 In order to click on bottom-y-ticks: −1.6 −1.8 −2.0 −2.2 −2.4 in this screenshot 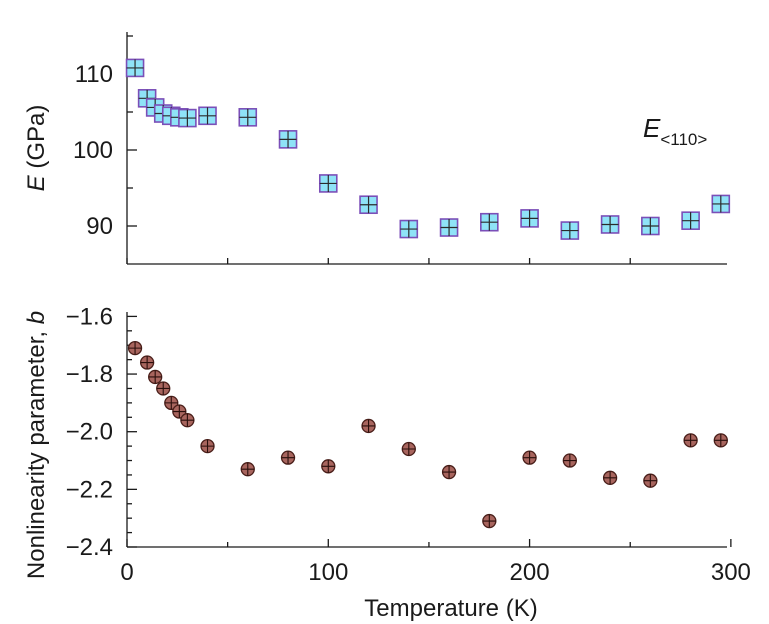, I will do `click(101, 432)`.